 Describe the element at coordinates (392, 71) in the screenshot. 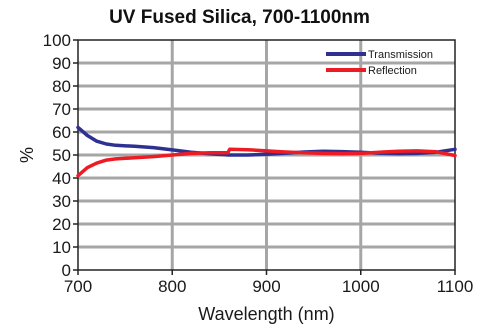

I see `legend-label-reflection: Reflection` at that location.